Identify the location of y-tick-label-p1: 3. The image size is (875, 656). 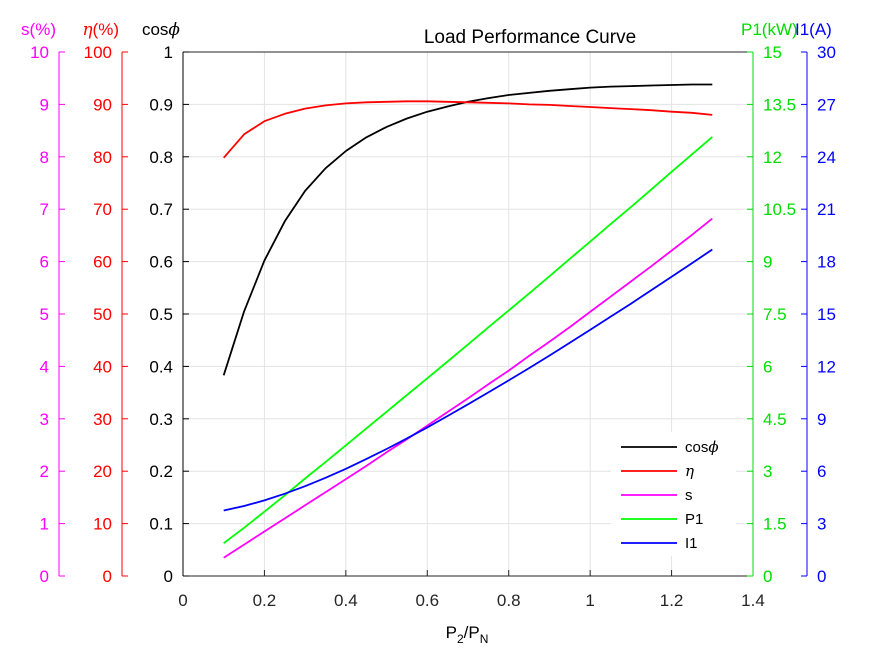
(767, 471).